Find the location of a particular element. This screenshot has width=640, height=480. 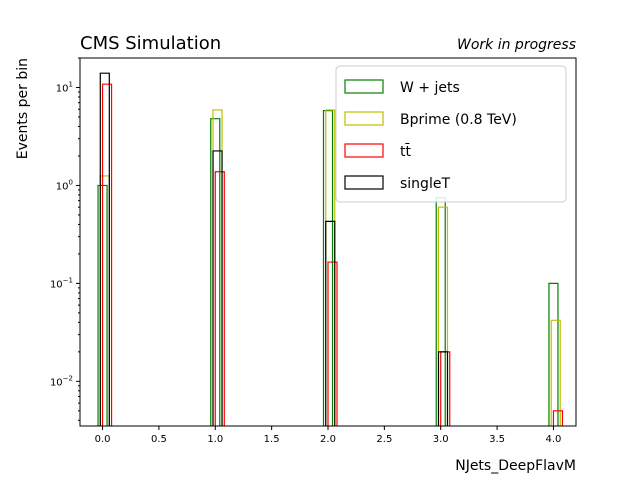

y-axis: 10⁻² 10⁻¹ 10⁰ 10¹ is located at coordinates (65, 239).